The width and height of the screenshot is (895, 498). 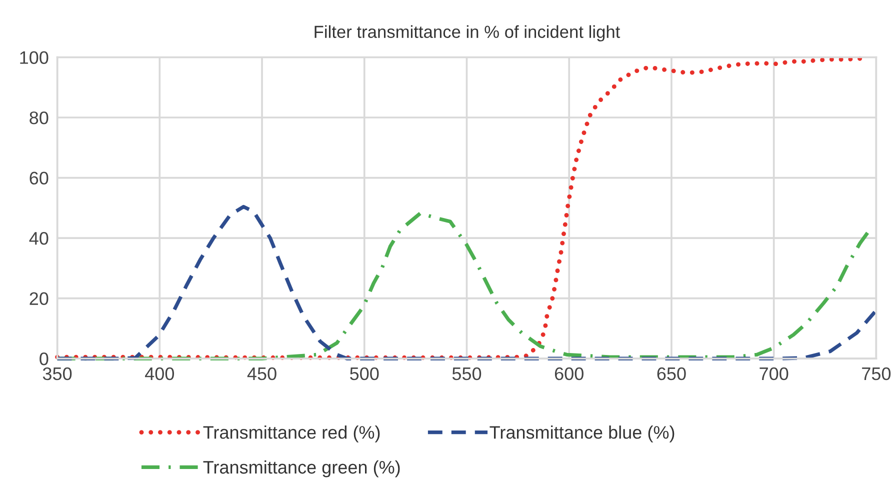 What do you see at coordinates (39, 178) in the screenshot?
I see `y-tick-label: 60` at bounding box center [39, 178].